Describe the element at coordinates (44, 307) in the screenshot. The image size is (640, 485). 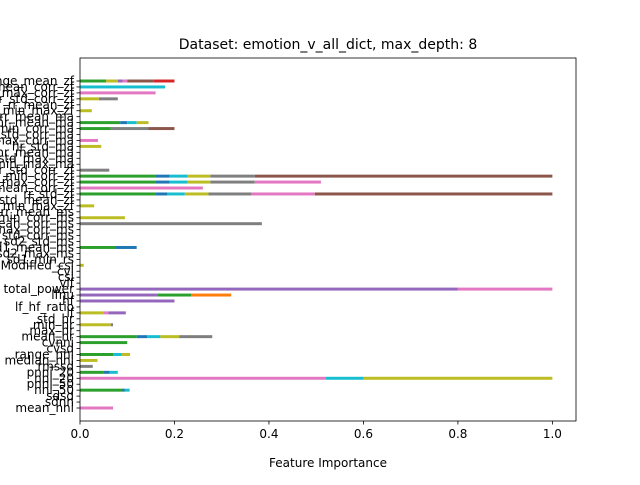
I see `y-tick-label: lf_hf_ratio` at that location.